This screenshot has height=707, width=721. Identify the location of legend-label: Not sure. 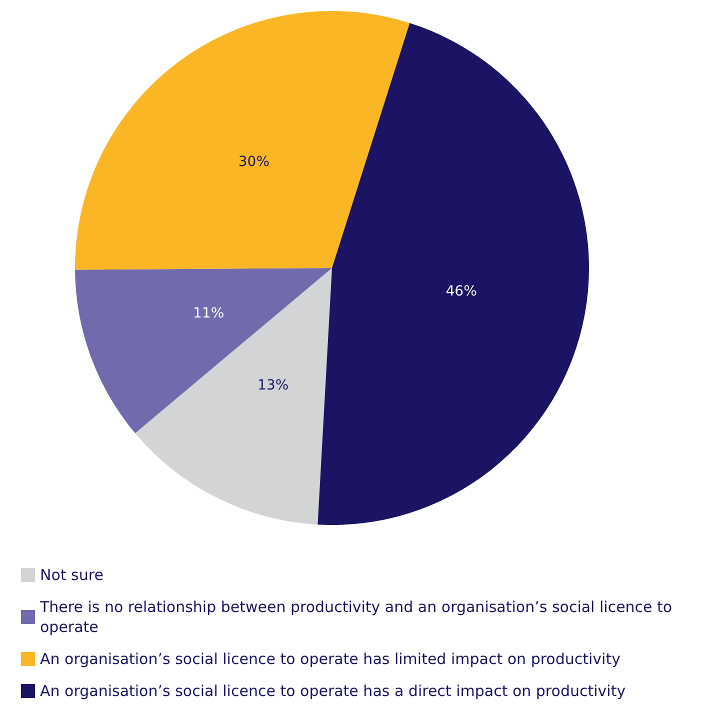
(72, 575).